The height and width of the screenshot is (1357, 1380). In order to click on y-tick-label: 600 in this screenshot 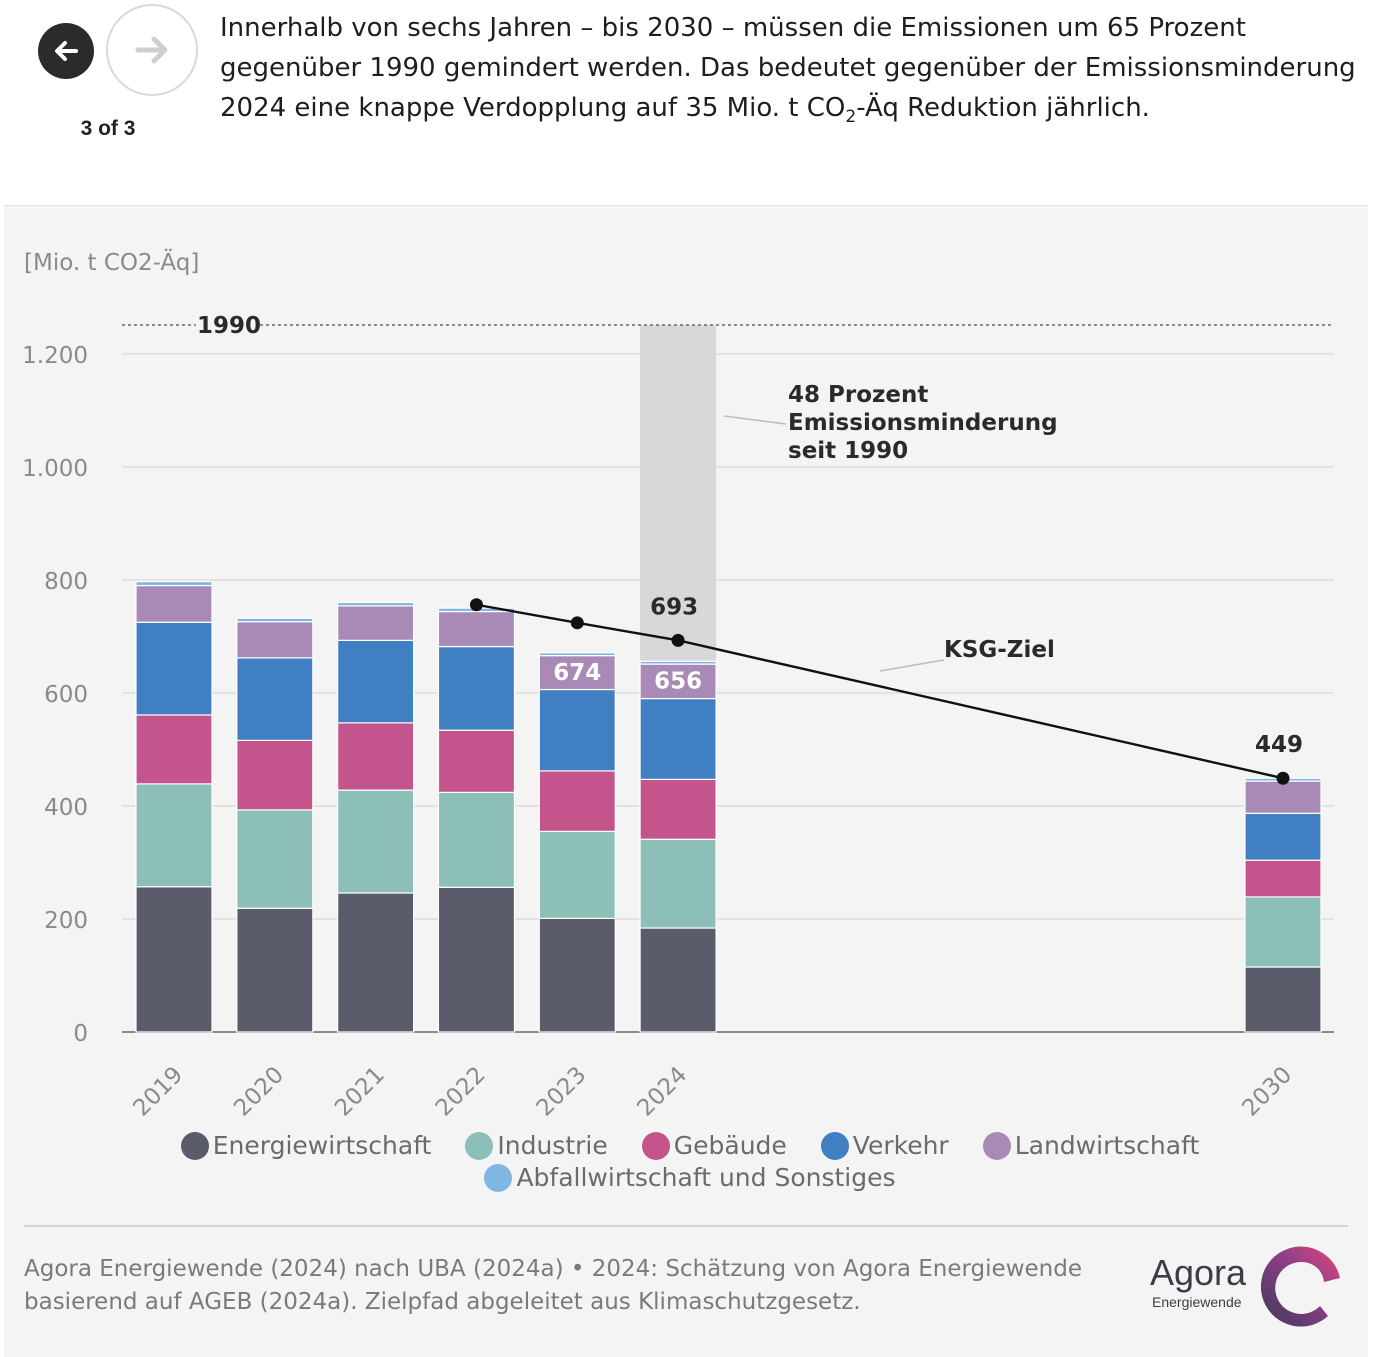, I will do `click(66, 695)`.